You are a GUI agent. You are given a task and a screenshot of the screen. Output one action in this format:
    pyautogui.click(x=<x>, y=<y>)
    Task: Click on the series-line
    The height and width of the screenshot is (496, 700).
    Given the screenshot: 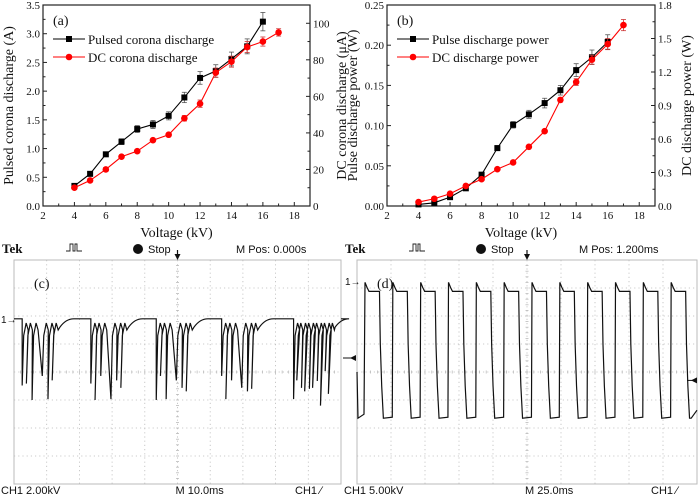 What is the action you would take?
    pyautogui.click(x=176, y=110)
    